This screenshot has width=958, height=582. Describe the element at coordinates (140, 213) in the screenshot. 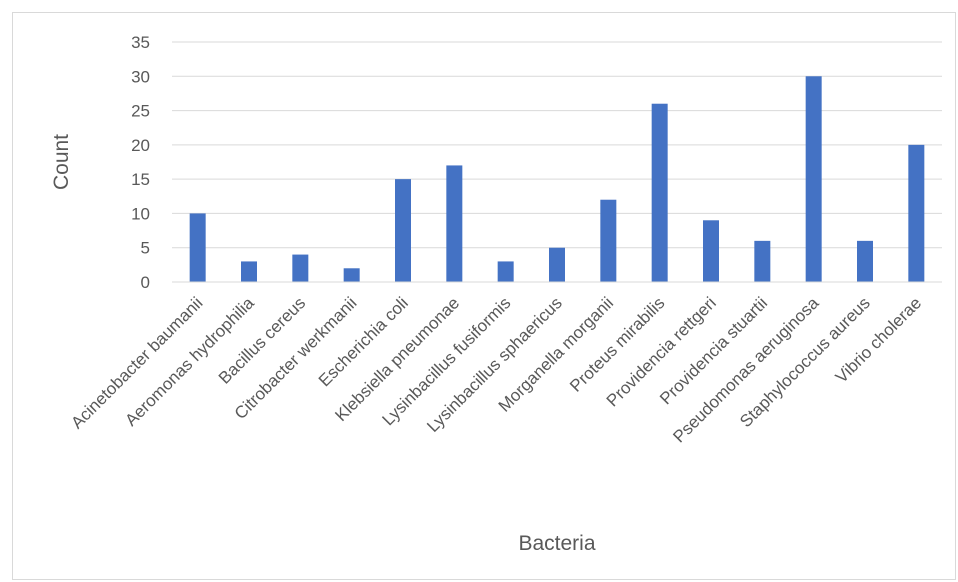

I see `y-tick-label: 10` at that location.